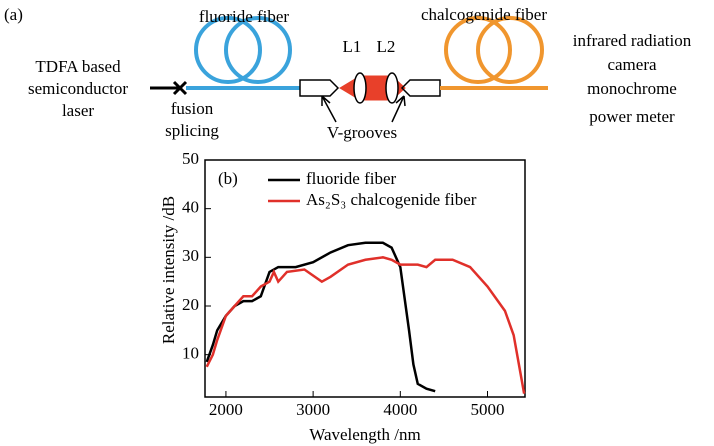 Image resolution: width=714 pixels, height=446 pixels. What do you see at coordinates (228, 178) in the screenshot?
I see `panel-label: (b)` at bounding box center [228, 178].